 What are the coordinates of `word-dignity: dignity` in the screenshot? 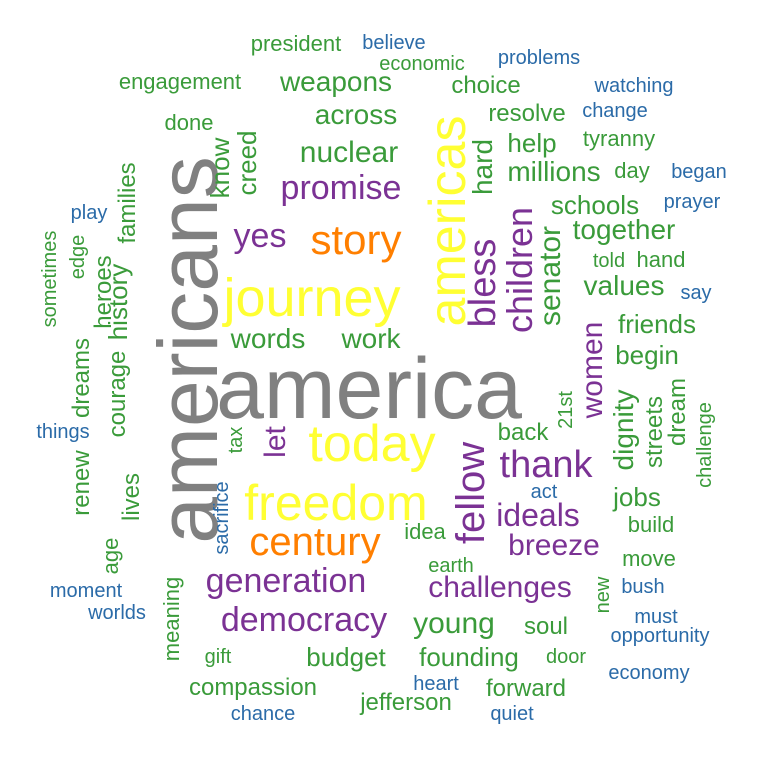 It's located at (623, 430).